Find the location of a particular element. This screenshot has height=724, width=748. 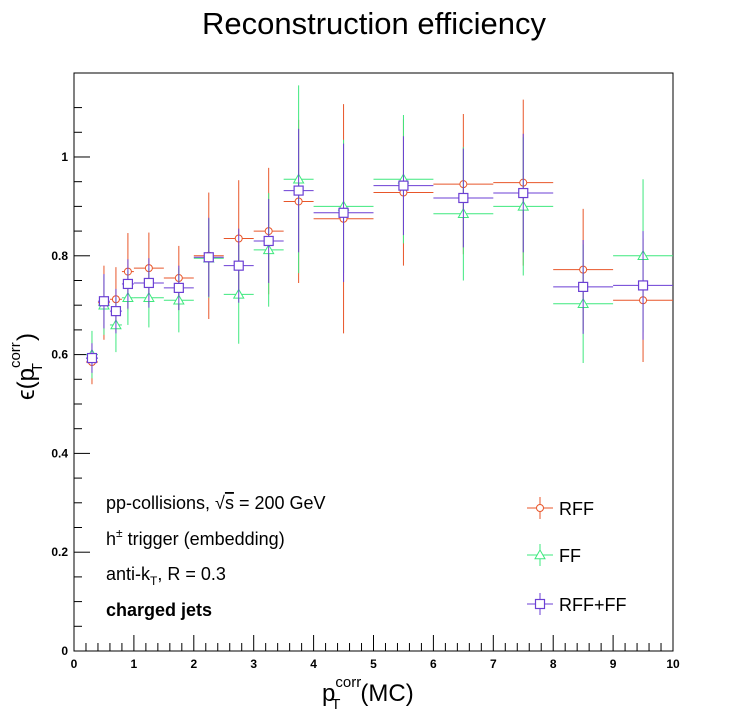

annotation-trigger: h± trigger (embedding) is located at coordinates (195, 537).